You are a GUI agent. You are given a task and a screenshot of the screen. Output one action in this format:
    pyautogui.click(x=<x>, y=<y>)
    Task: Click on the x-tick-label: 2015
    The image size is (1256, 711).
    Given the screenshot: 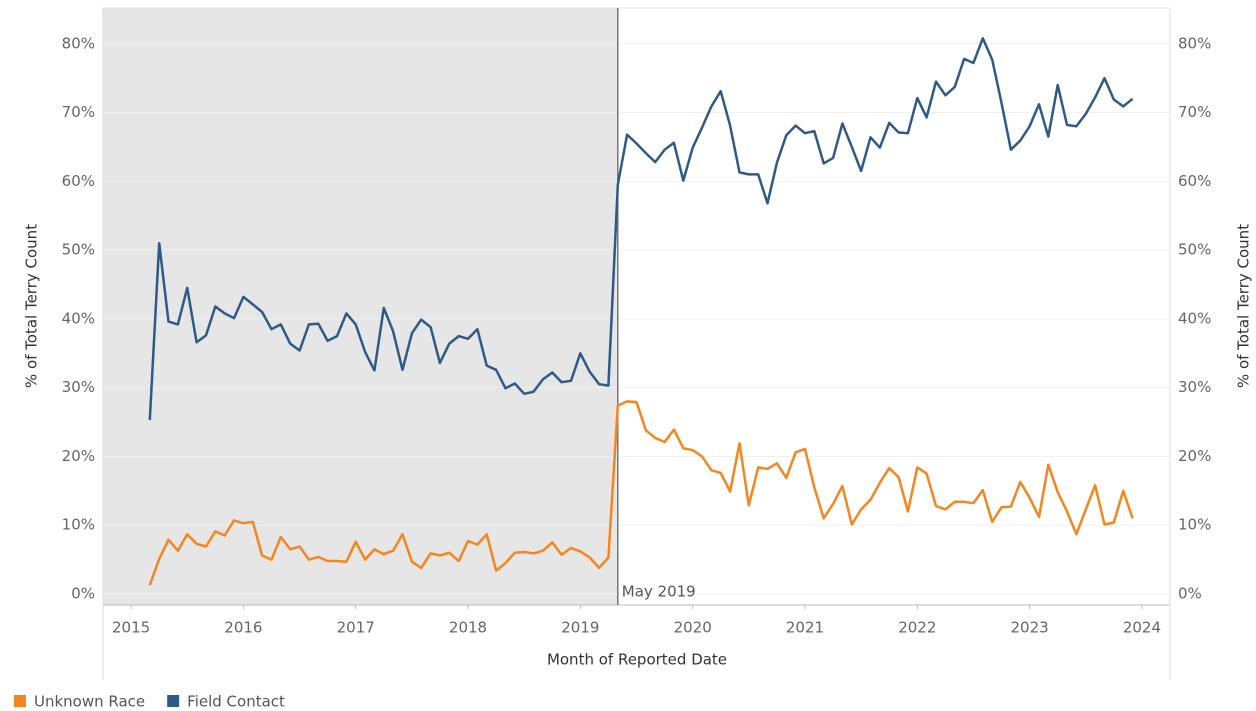 What is the action you would take?
    pyautogui.click(x=131, y=628)
    